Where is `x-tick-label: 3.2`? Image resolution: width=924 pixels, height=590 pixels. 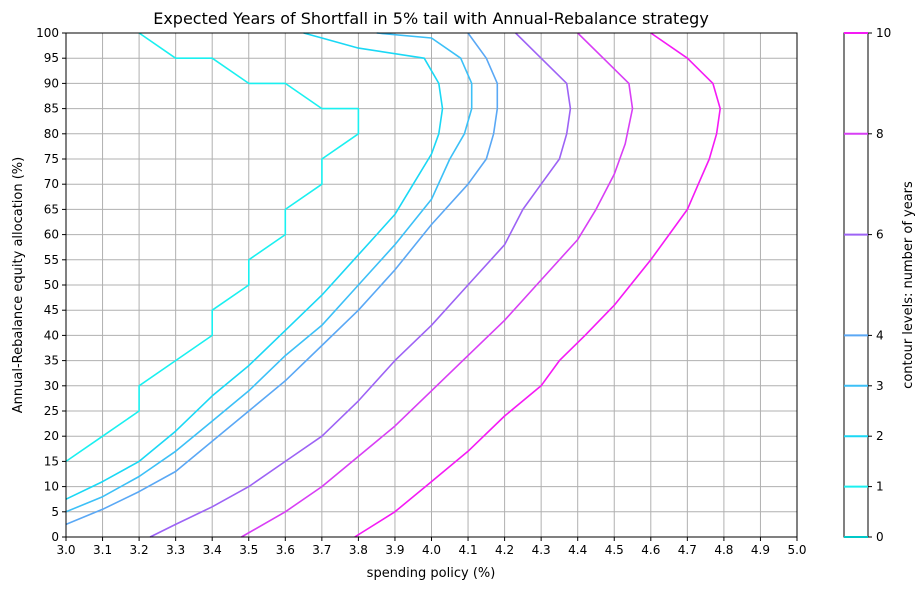
x-tick-label: 3.2 is located at coordinates (139, 550).